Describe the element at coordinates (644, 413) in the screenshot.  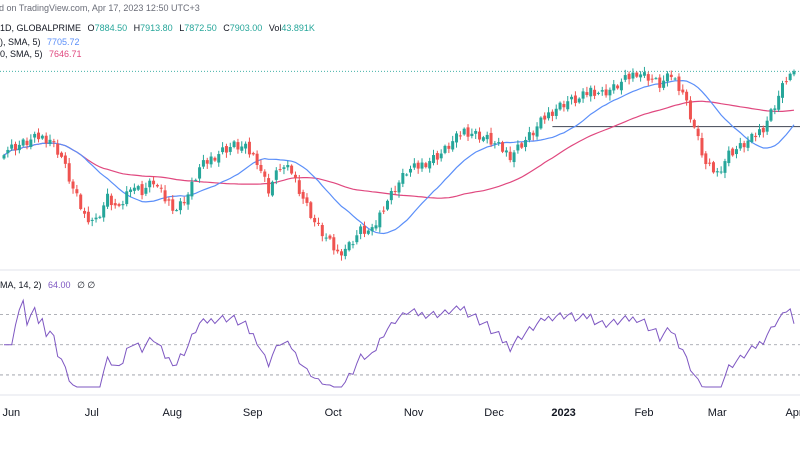
I see `x-tick-label: Feb` at that location.